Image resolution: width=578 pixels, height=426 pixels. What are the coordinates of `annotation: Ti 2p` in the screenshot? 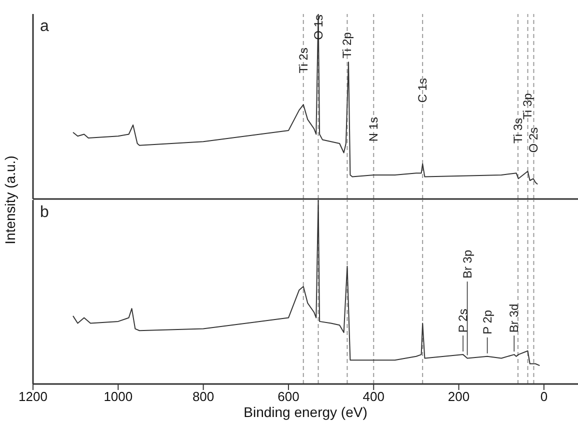 It's located at (347, 45).